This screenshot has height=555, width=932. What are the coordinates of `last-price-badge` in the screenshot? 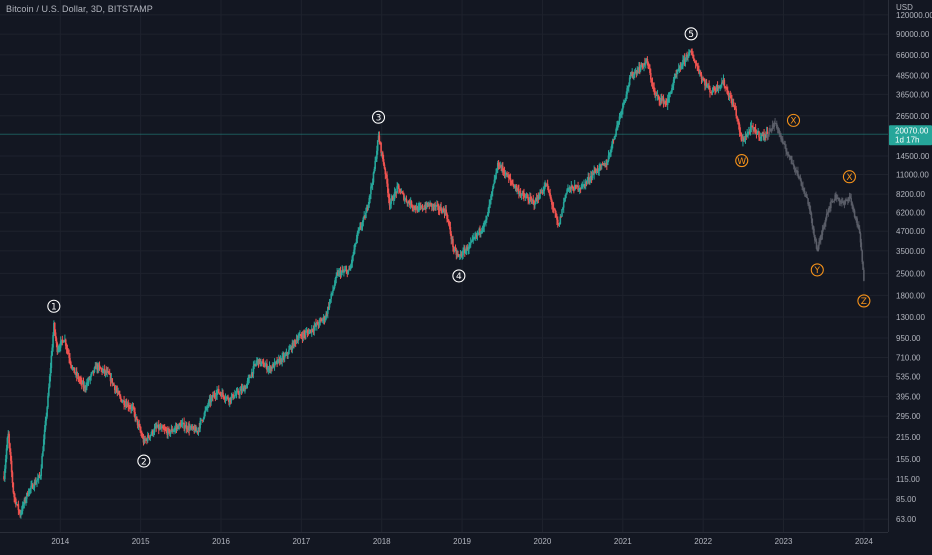 It's located at (910, 135).